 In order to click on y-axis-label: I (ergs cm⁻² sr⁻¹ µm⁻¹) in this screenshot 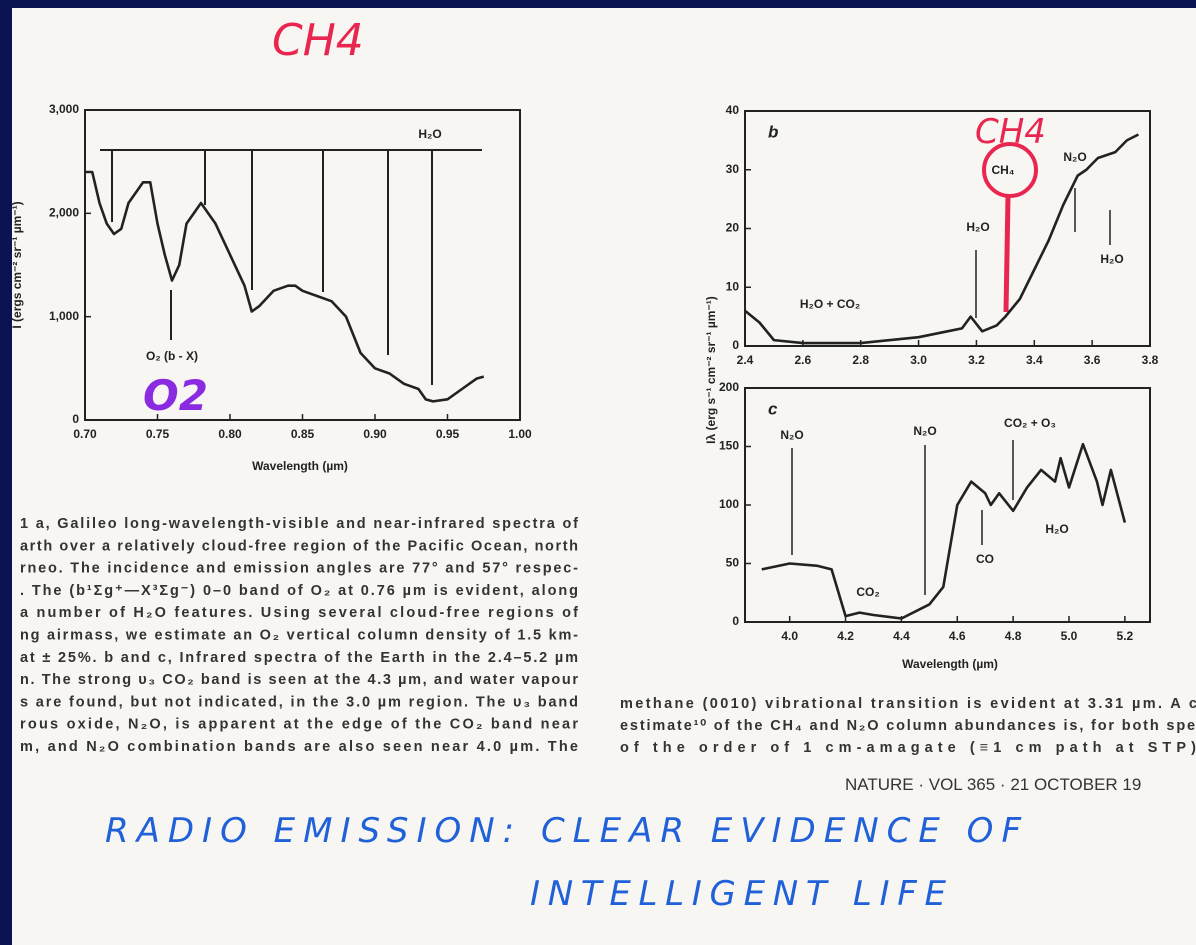, I will do `click(17, 264)`.